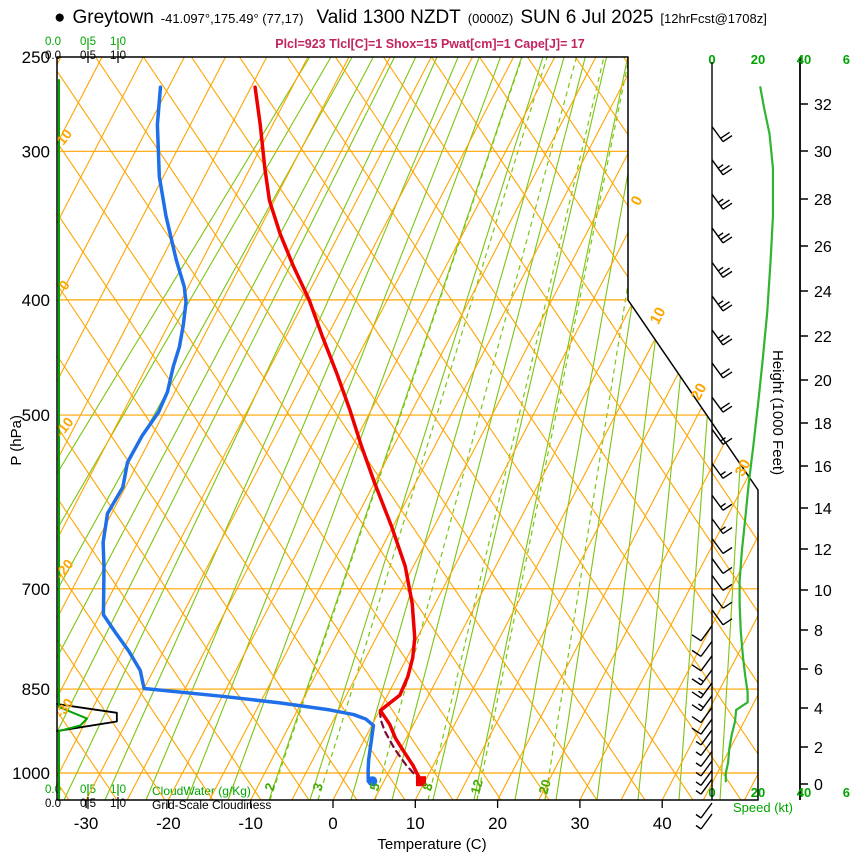  I want to click on svg-text: 4, so click(818, 709).